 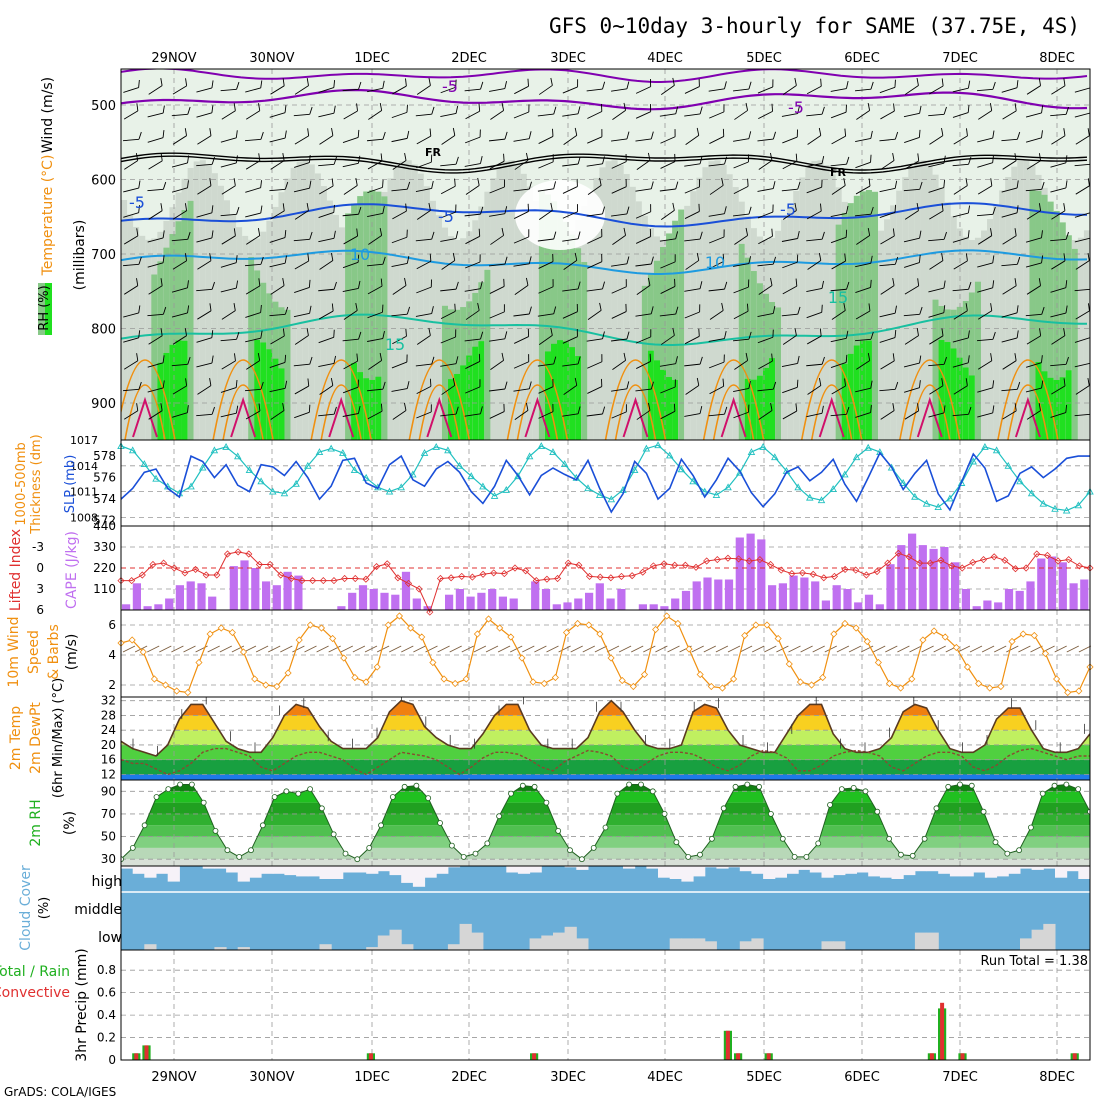 I want to click on rh-green, so click(x=251, y=348).